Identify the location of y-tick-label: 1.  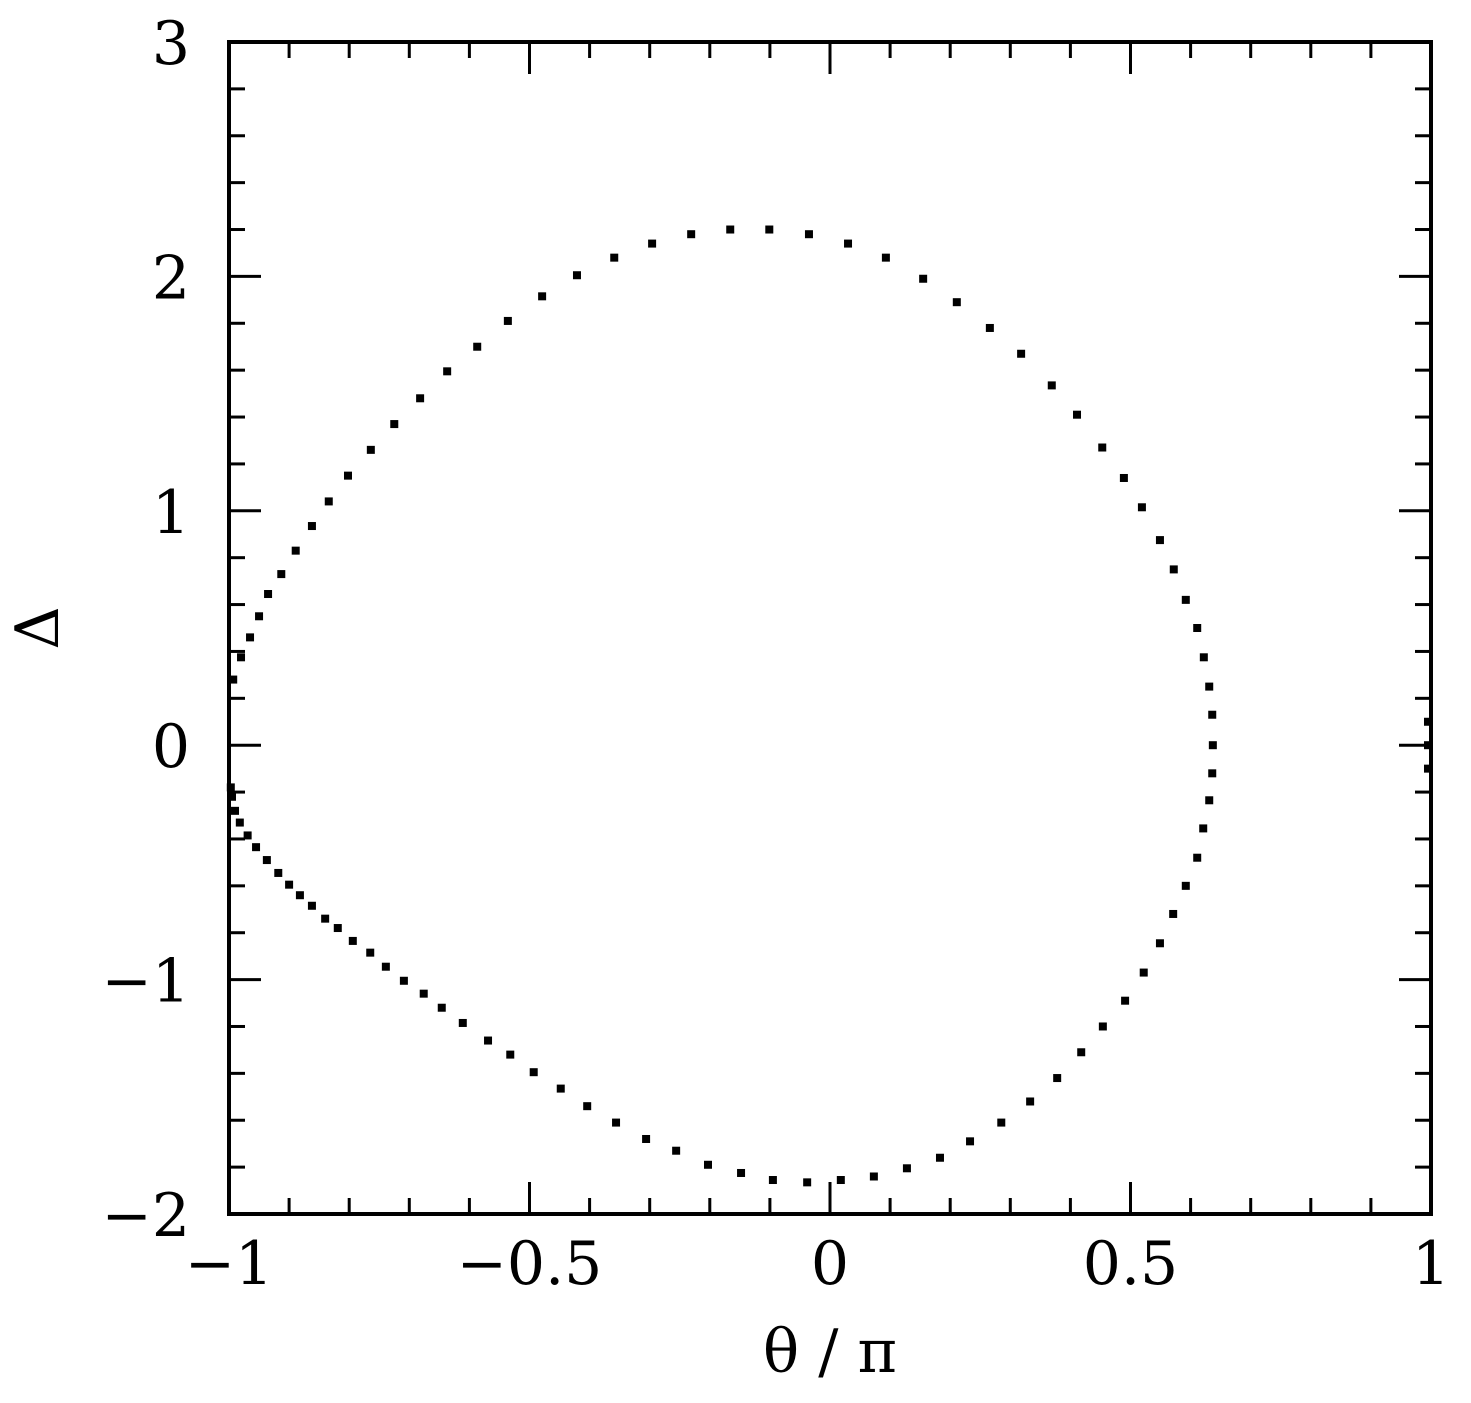
(171, 513).